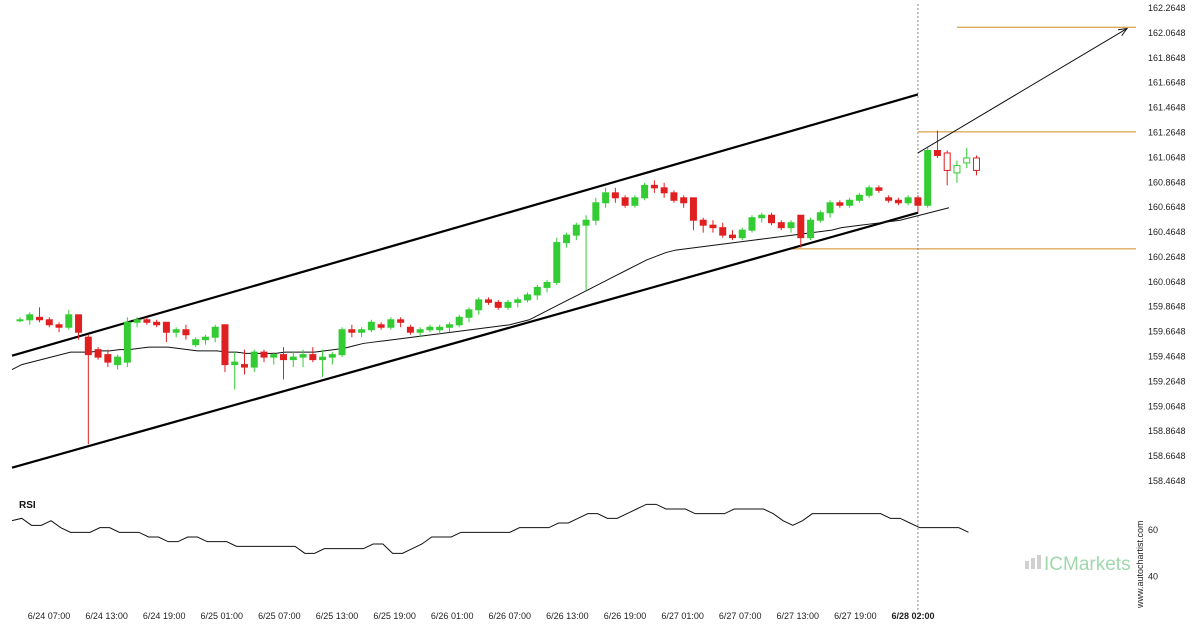  Describe the element at coordinates (1167, 108) in the screenshot. I see `price-tick-label: 161.4648` at that location.